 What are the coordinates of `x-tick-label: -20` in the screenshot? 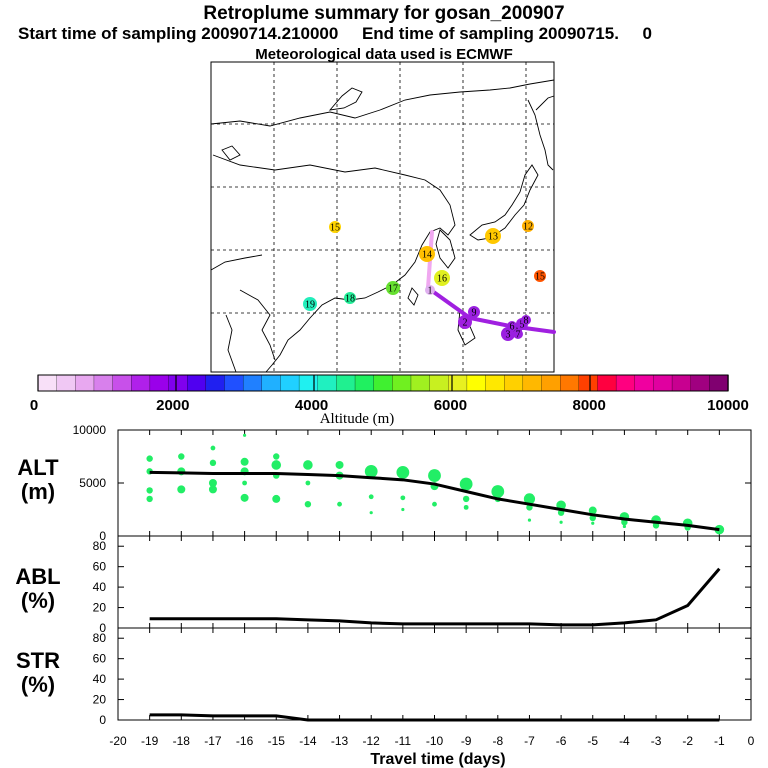 It's located at (118, 741).